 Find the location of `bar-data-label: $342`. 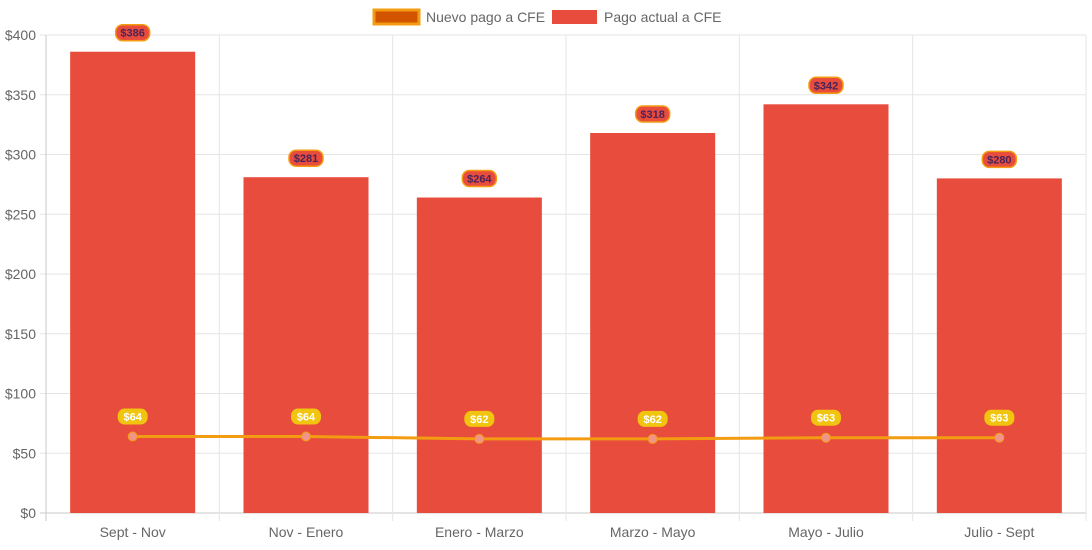

bar-data-label: $342 is located at coordinates (826, 86).